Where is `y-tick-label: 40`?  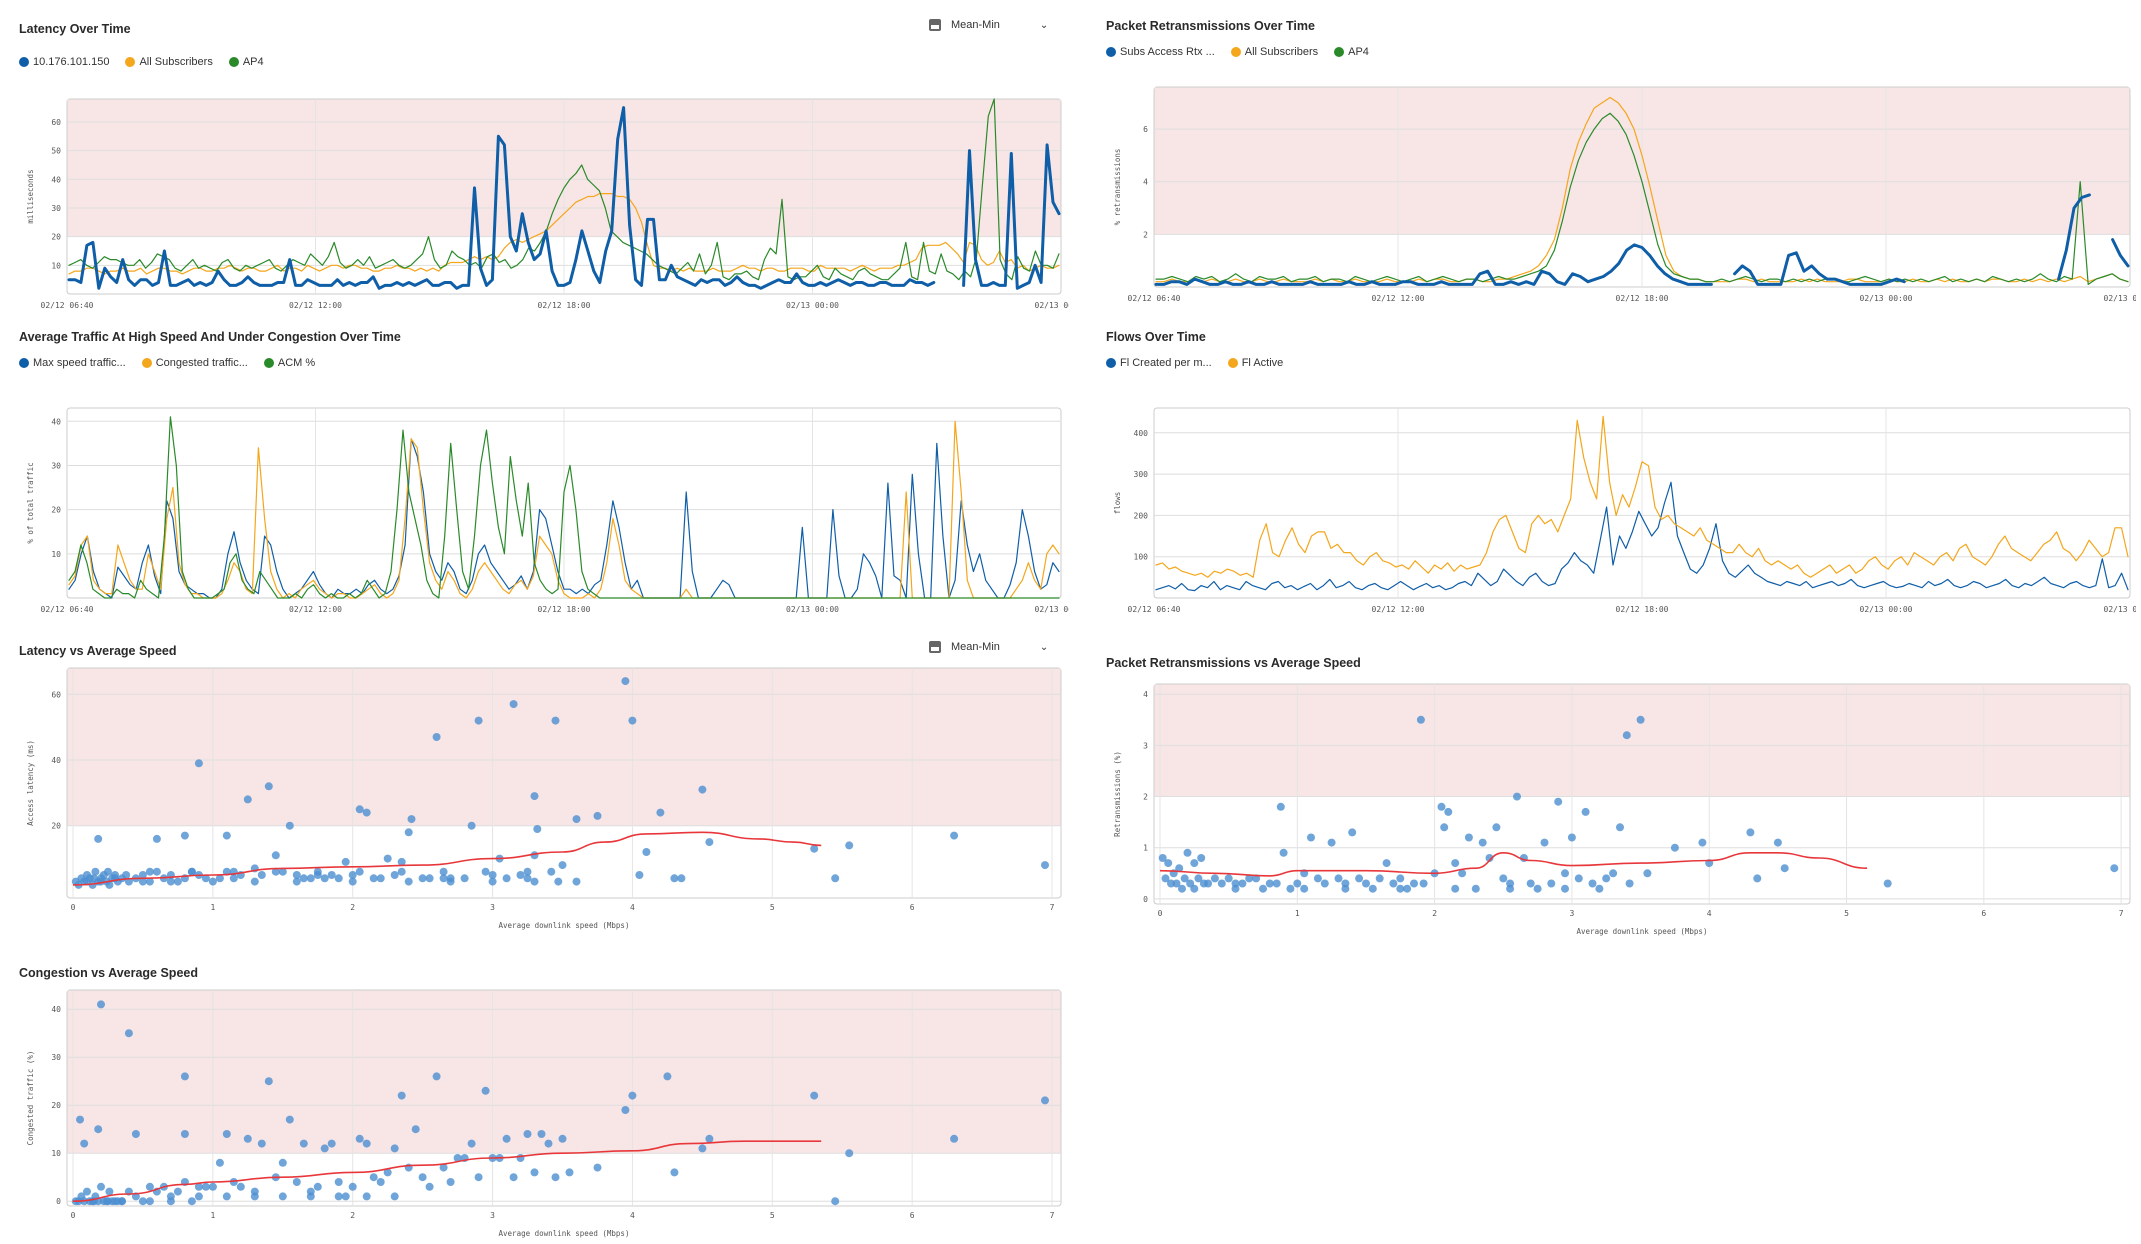
y-tick-label: 40 is located at coordinates (56, 1009).